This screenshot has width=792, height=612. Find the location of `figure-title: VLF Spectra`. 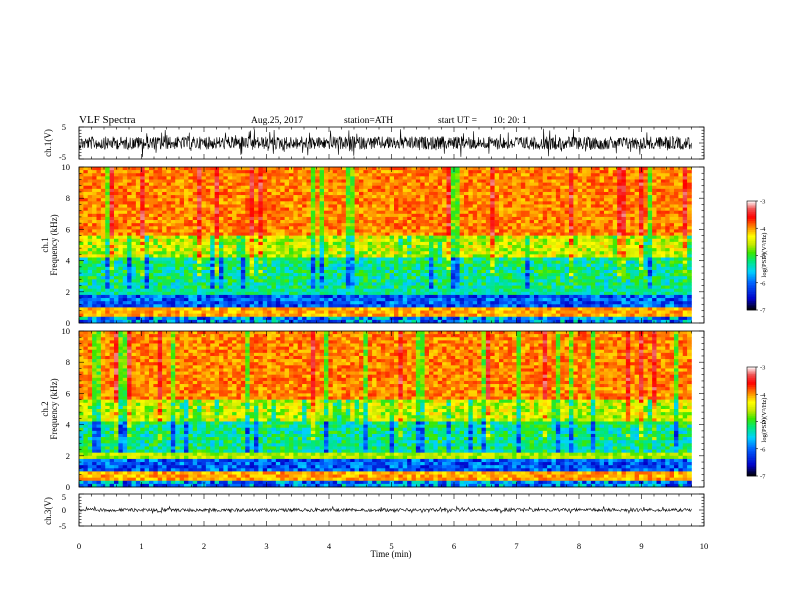

figure-title: VLF Spectra is located at coordinates (107, 120).